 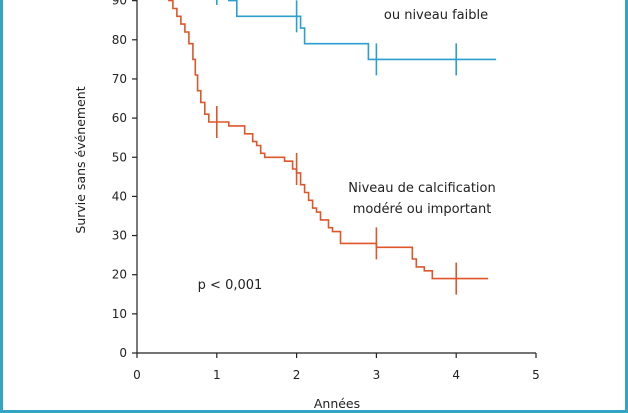 What do you see at coordinates (119, 118) in the screenshot?
I see `y-tick-label-6: 60` at bounding box center [119, 118].